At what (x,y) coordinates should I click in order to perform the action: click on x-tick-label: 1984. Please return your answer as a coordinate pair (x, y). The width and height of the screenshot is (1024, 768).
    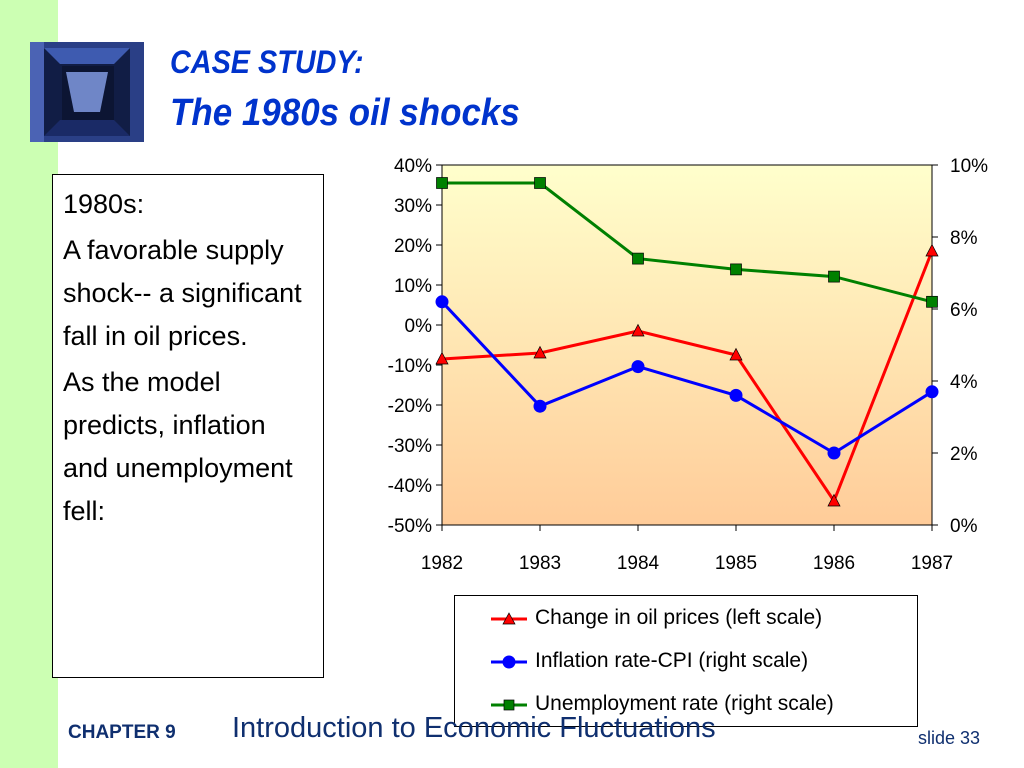
    Looking at the image, I should click on (638, 563).